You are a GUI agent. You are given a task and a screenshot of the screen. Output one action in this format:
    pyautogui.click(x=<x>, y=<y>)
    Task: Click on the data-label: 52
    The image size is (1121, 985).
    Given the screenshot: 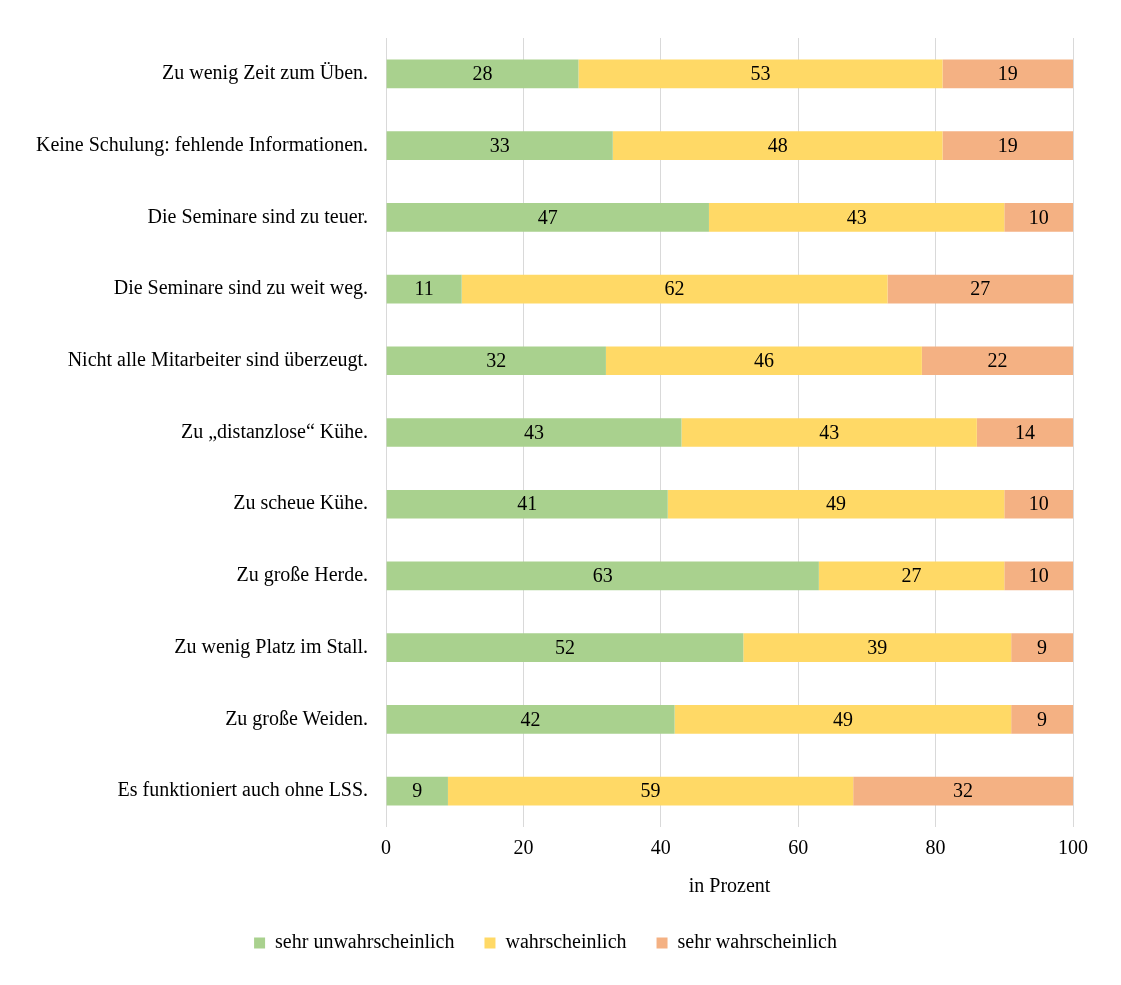 What is the action you would take?
    pyautogui.click(x=564, y=646)
    